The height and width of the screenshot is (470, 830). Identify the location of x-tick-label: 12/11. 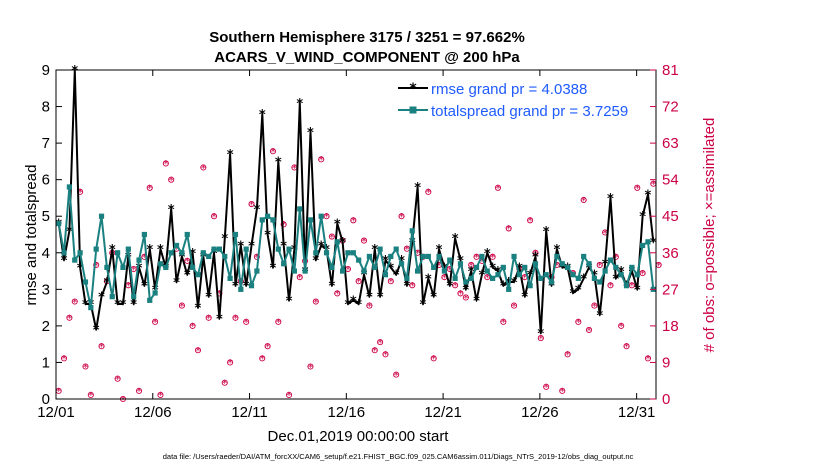
(249, 412).